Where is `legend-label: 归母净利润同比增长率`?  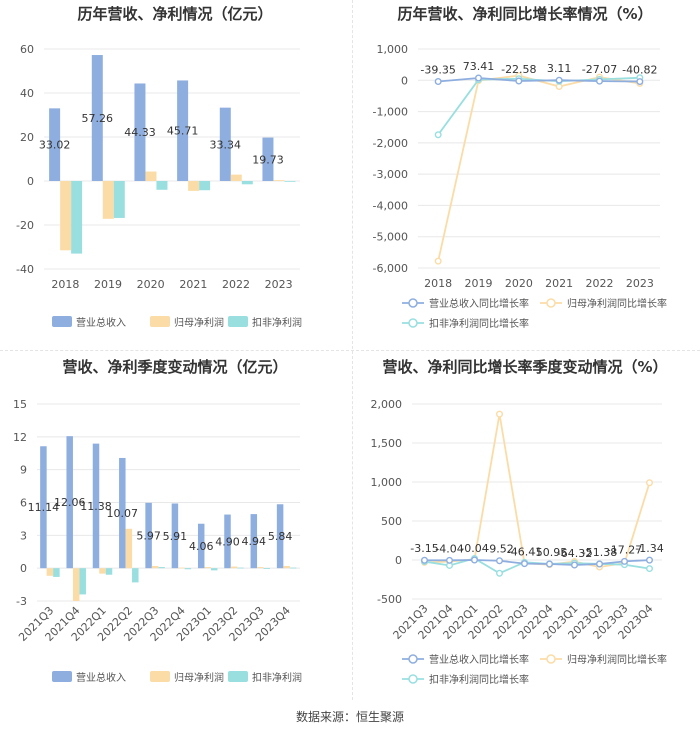
legend-label: 归母净利润同比增长率 is located at coordinates (617, 659).